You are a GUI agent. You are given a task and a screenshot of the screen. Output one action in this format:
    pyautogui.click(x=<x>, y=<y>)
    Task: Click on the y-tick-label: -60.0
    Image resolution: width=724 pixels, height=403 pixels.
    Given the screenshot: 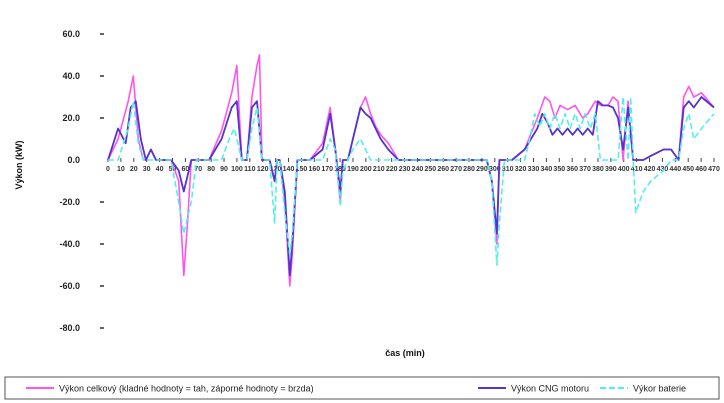 What is the action you would take?
    pyautogui.click(x=69, y=286)
    